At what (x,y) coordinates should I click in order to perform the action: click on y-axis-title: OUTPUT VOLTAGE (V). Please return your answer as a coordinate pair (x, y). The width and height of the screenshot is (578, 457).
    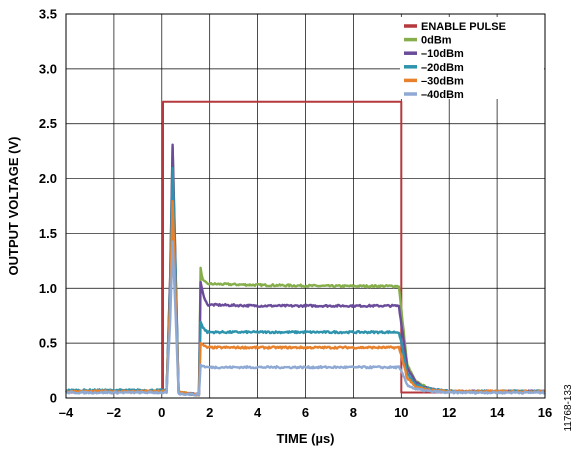
    Looking at the image, I should click on (13, 206).